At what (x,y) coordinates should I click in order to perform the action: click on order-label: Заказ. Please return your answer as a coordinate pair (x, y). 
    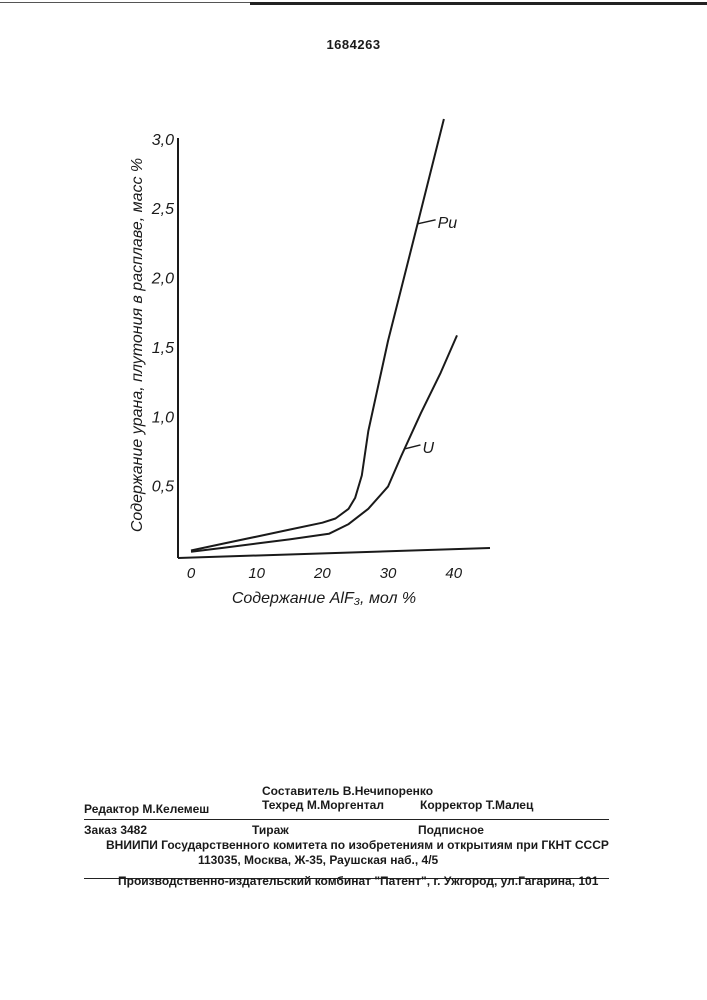
    Looking at the image, I should click on (100, 830).